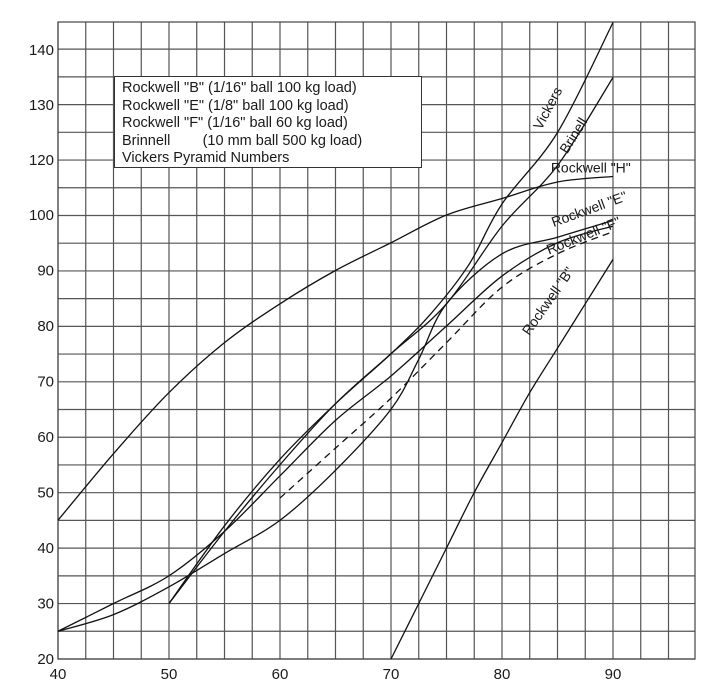 Image resolution: width=720 pixels, height=695 pixels. What do you see at coordinates (41, 355) in the screenshot?
I see `y-axis-ticks: 20 30 40 50 60 70 80 90 100 120 130 140` at bounding box center [41, 355].